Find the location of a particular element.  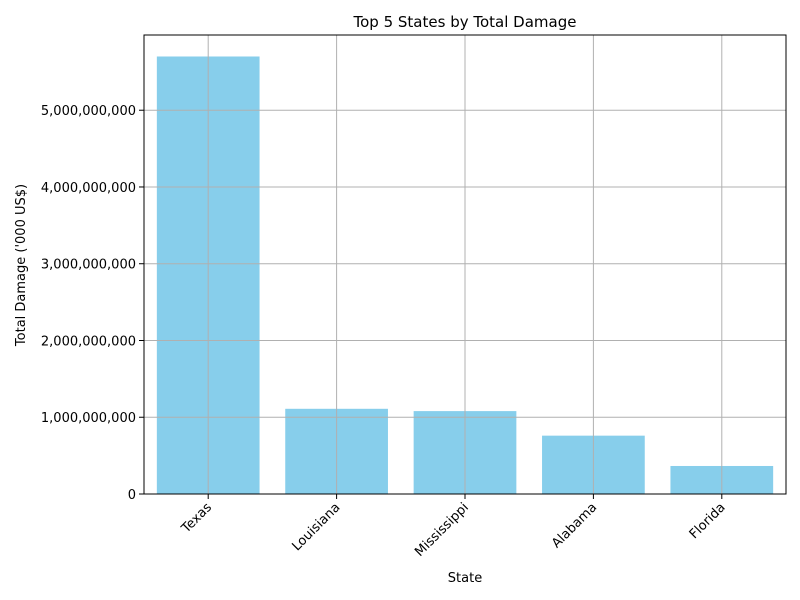

y-tick-label: 2,000,000,000 is located at coordinates (88, 341).